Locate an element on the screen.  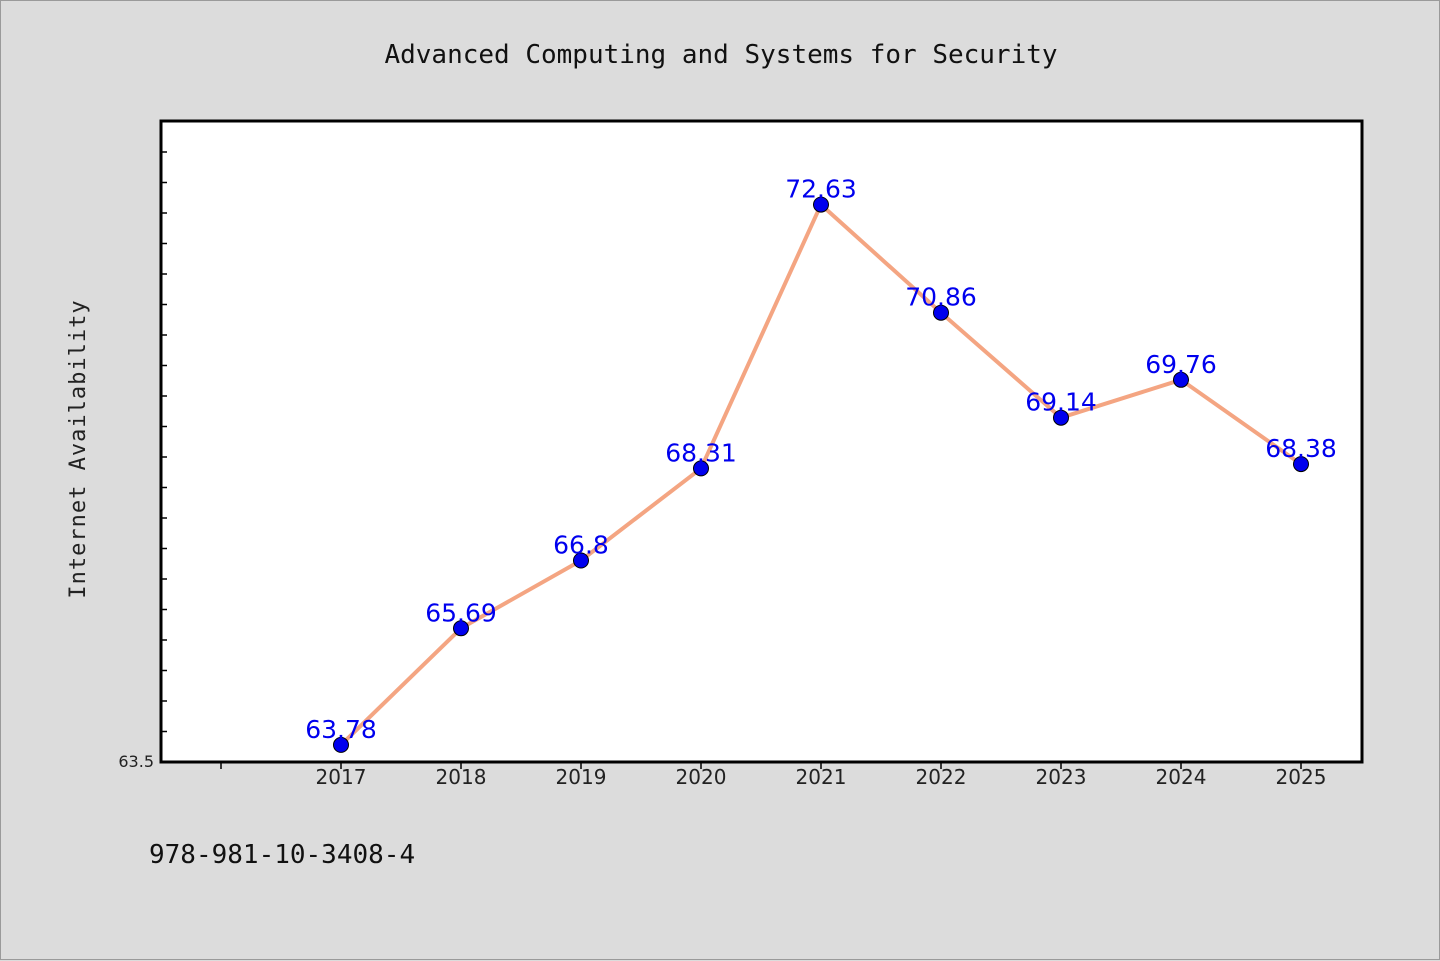
x-axis-tick-labels: 2017 2018 2019 2020 2021 2022 2023 2024 2025 is located at coordinates (821, 777).